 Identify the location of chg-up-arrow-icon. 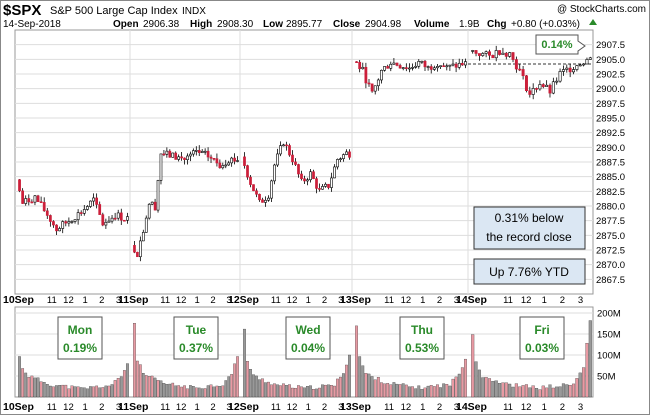
(593, 22).